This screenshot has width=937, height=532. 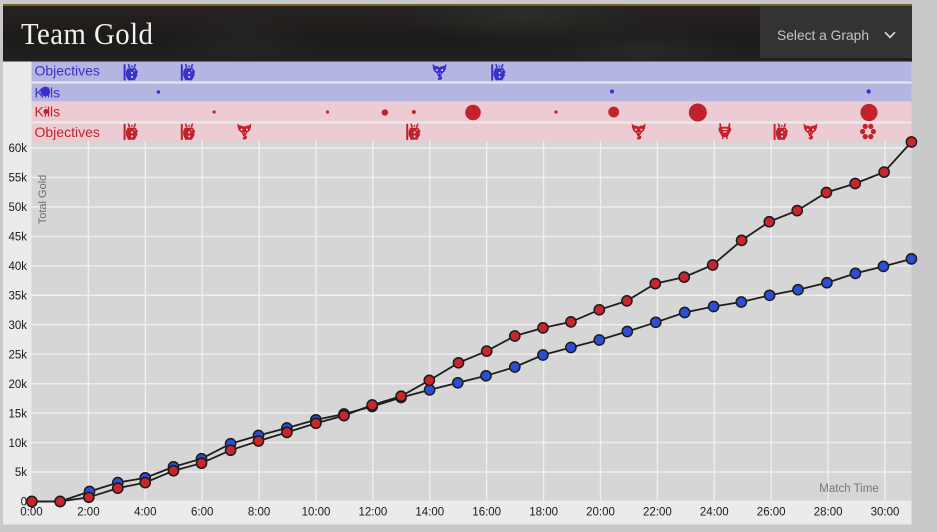 I want to click on svg-text: 2:00, so click(x=88, y=513).